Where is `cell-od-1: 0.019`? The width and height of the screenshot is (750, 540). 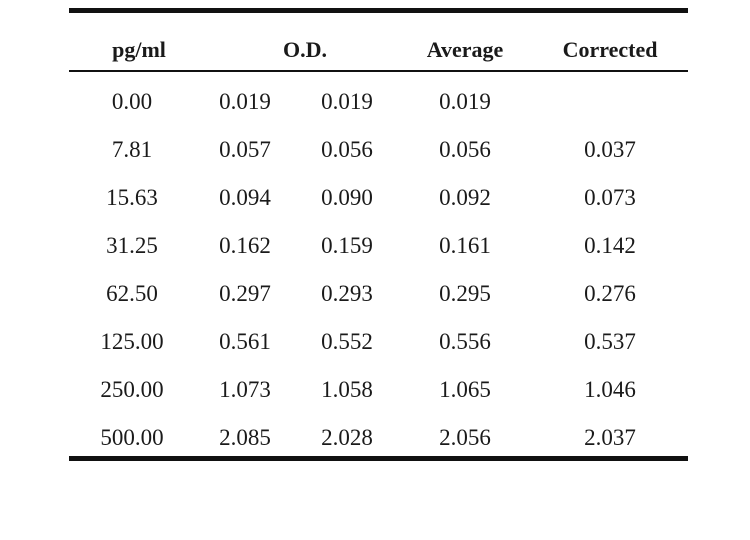 cell-od-1: 0.019 is located at coordinates (245, 101).